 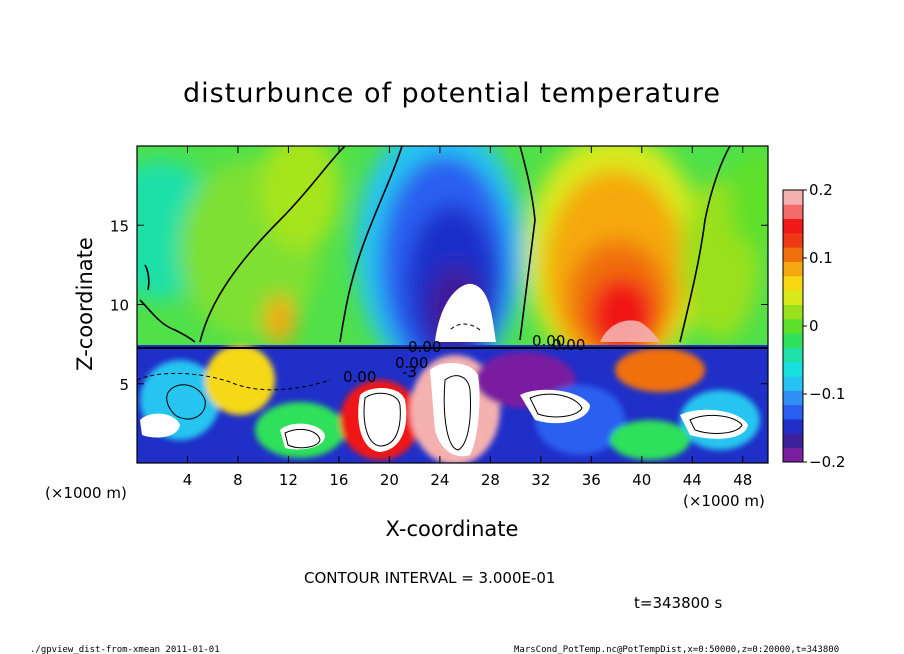 I want to click on x-tick-label: 28, so click(x=490, y=480).